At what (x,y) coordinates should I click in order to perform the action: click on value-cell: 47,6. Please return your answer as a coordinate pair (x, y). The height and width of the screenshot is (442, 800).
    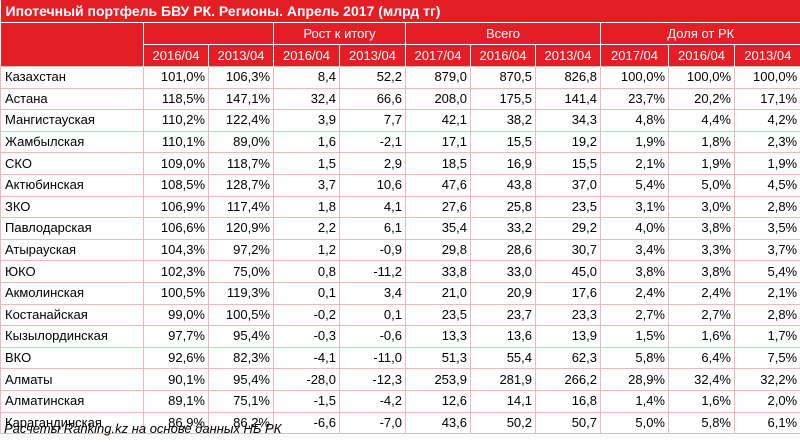
    Looking at the image, I should click on (438, 185).